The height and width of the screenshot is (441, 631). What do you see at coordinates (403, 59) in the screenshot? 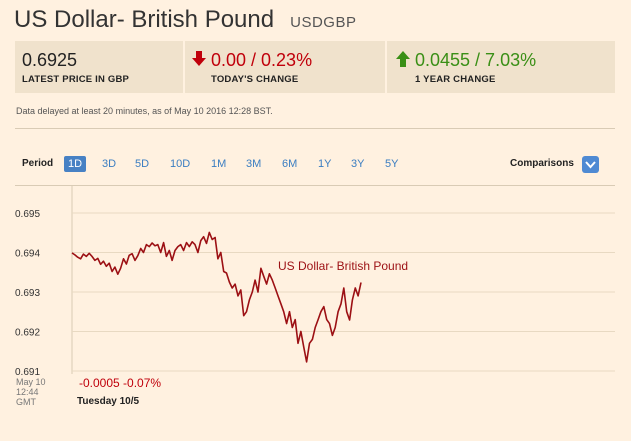
I see `arrow-up-icon` at bounding box center [403, 59].